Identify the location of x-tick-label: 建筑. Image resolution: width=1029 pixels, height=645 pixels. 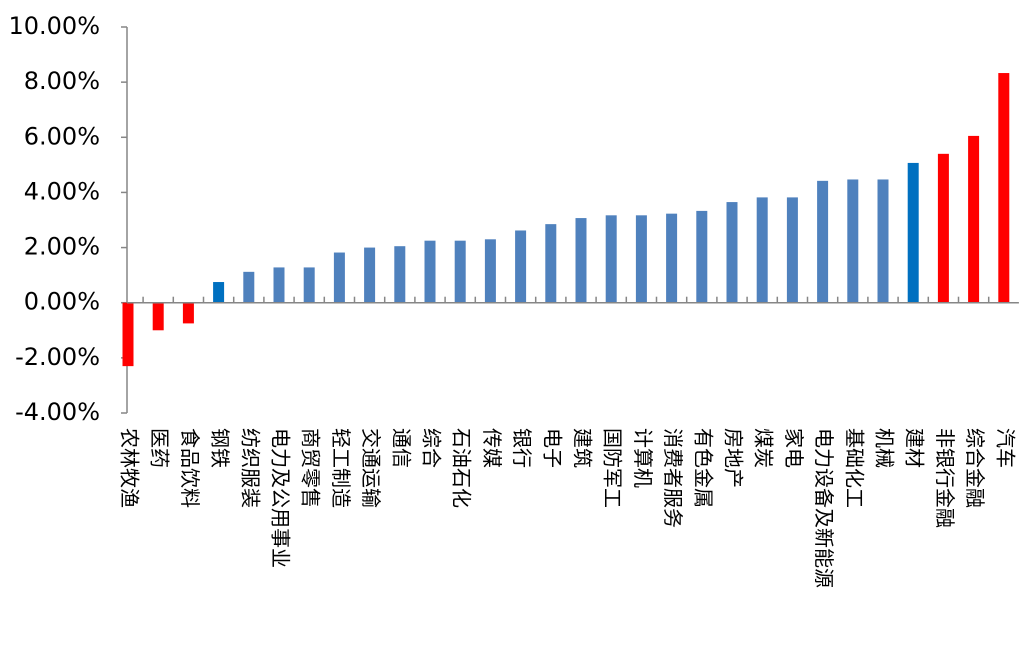
(583, 448).